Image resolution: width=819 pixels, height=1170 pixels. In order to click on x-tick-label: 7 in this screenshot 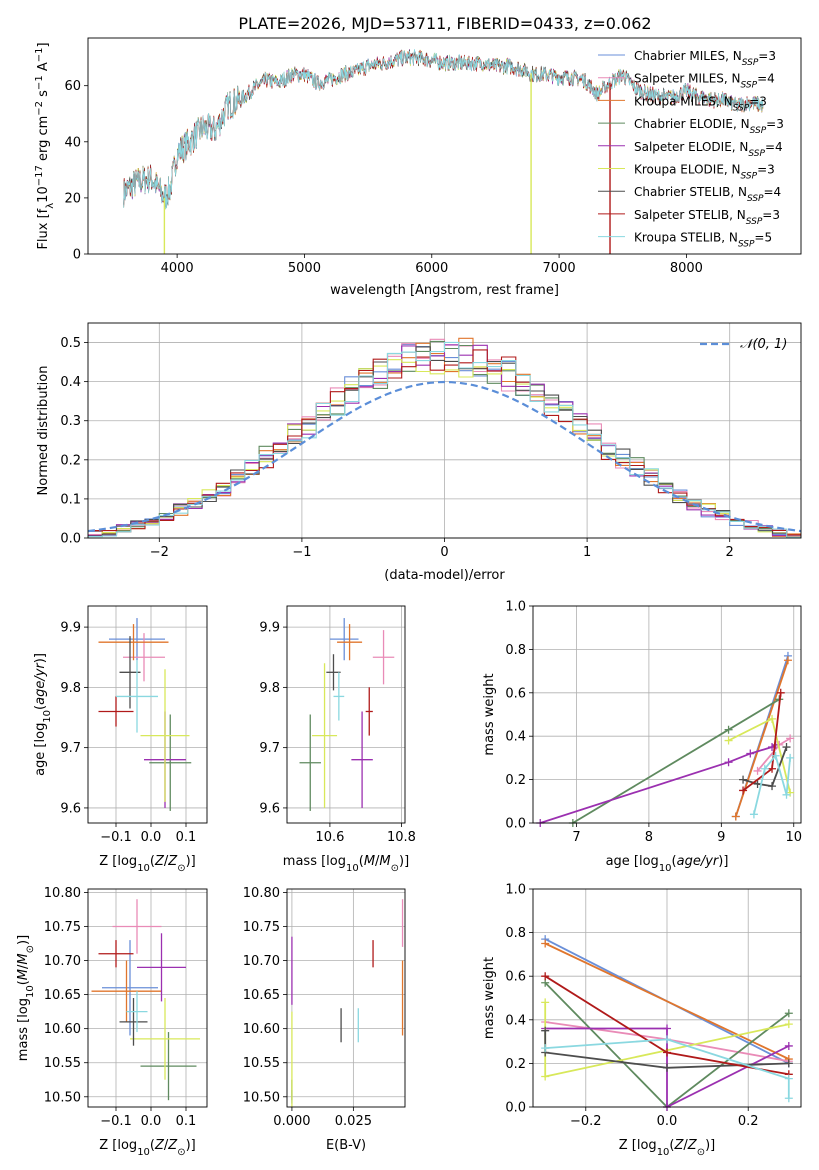, I will do `click(576, 837)`.